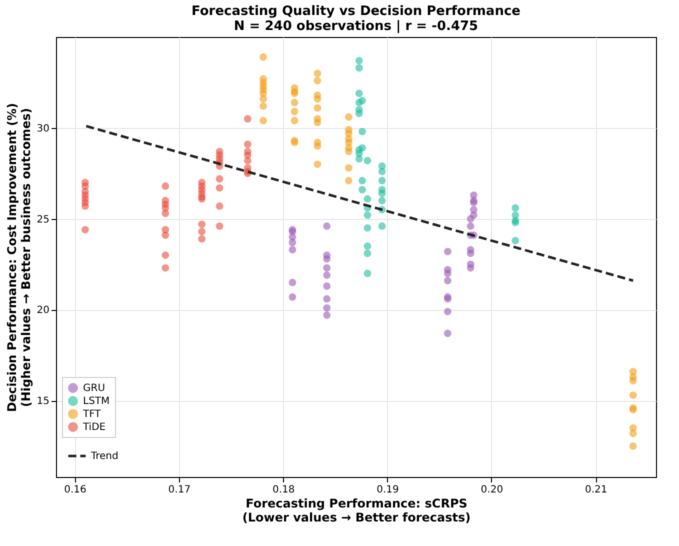  Describe the element at coordinates (283, 490) in the screenshot. I see `x-tick-label: 0.18` at that location.